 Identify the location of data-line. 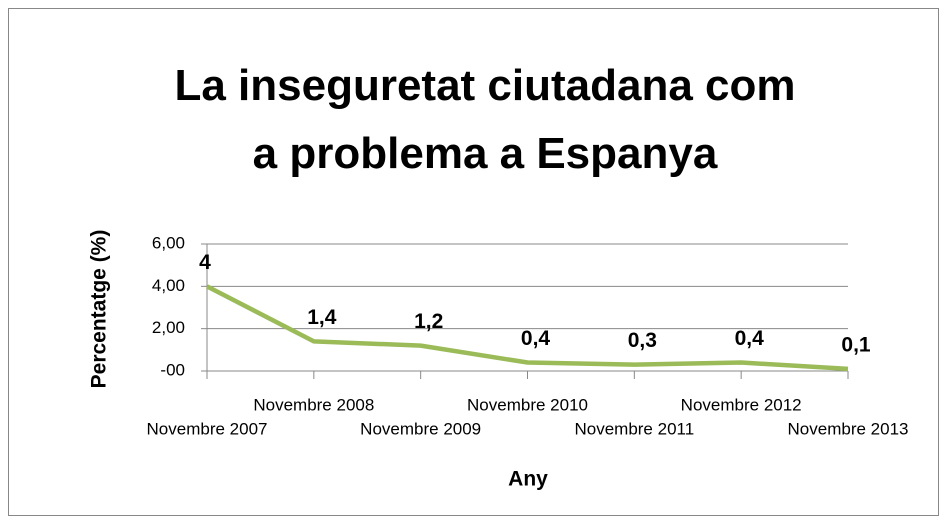
(527, 328).